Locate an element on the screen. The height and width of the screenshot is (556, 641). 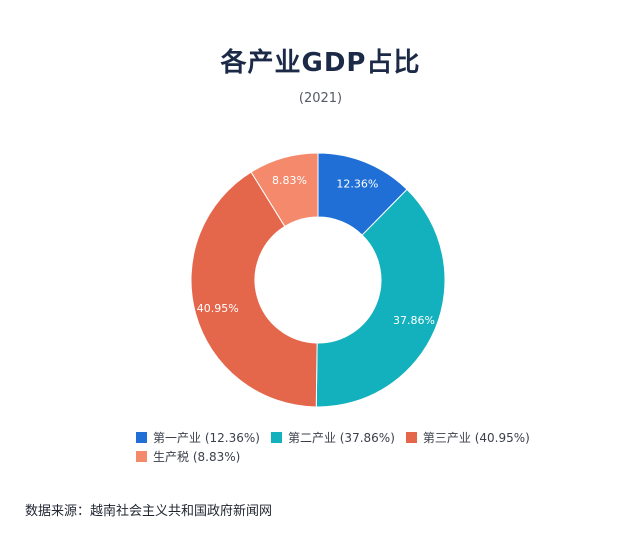
legend-label-tertiary: 第三产业 (40.95%) is located at coordinates (476, 438).